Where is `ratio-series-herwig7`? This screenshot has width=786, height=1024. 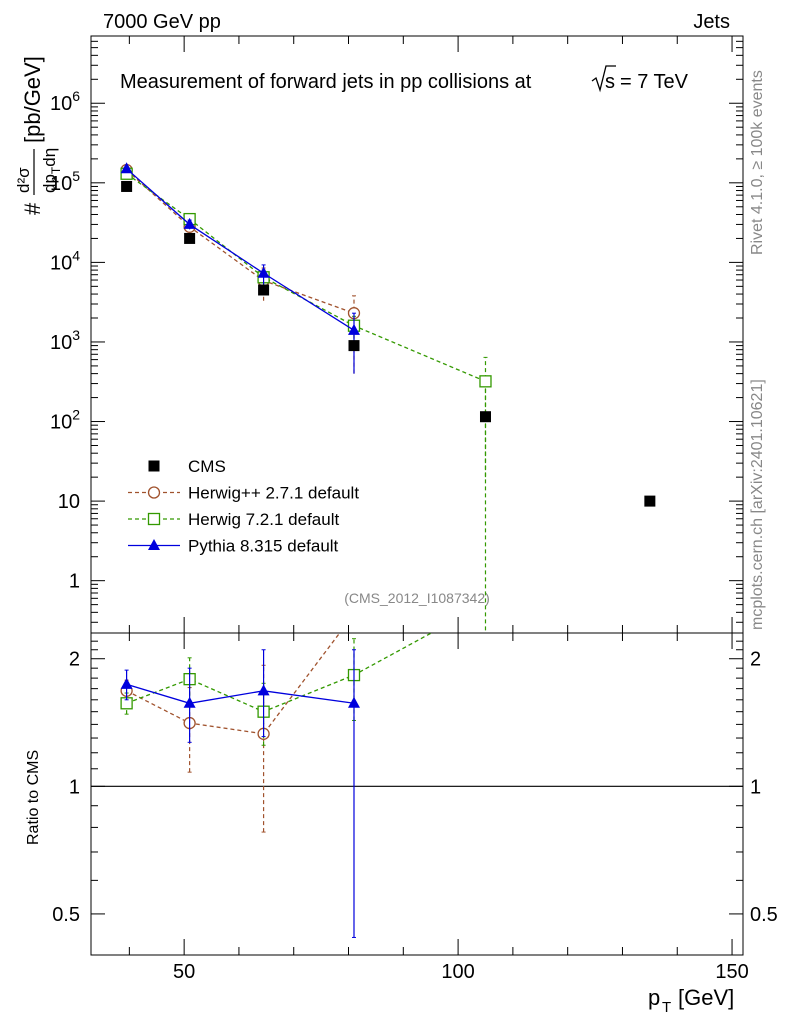
ratio-series-herwig7 is located at coordinates (276, 689).